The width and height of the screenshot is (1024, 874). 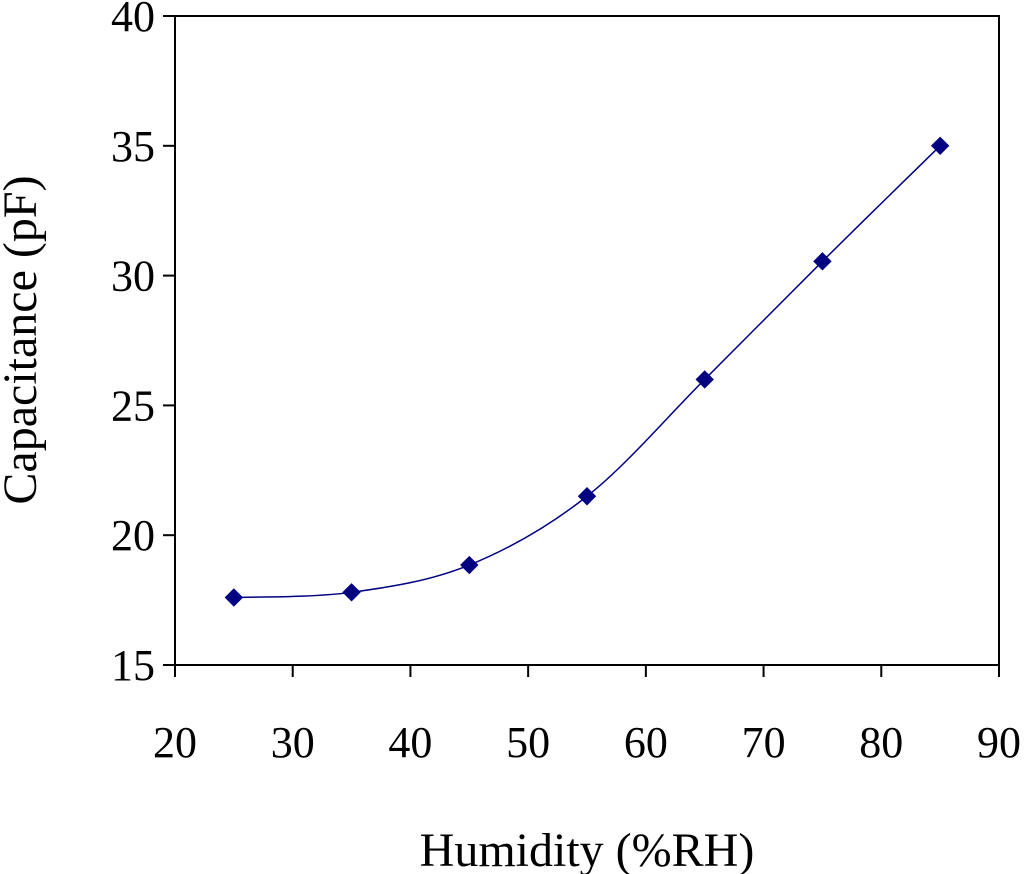 I want to click on y-tick-label: 35, so click(x=133, y=146).